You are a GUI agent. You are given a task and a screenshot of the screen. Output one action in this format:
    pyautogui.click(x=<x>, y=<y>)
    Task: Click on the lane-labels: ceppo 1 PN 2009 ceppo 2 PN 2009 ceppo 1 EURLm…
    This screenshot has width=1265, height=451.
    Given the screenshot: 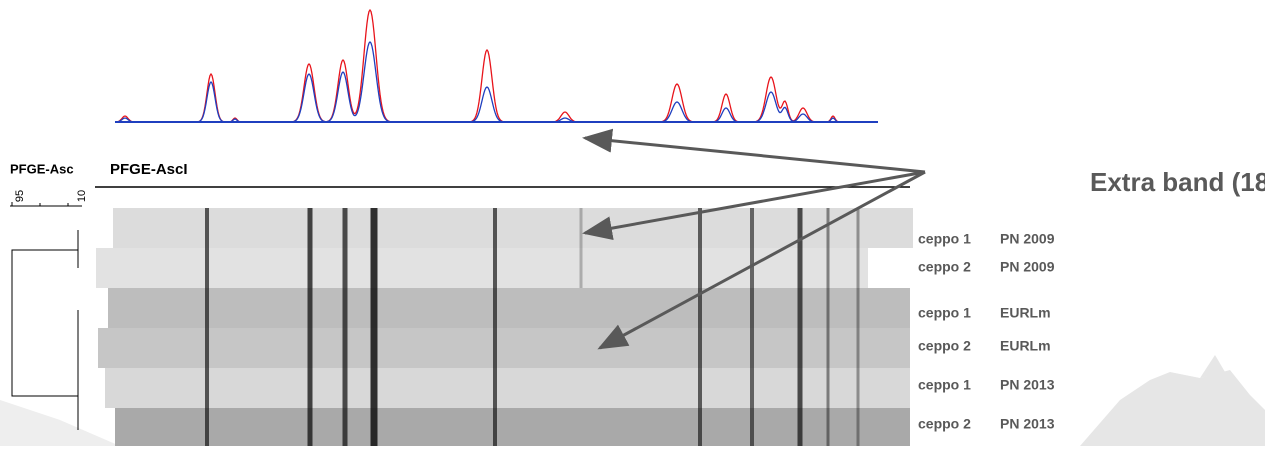 What is the action you would take?
    pyautogui.click(x=986, y=331)
    